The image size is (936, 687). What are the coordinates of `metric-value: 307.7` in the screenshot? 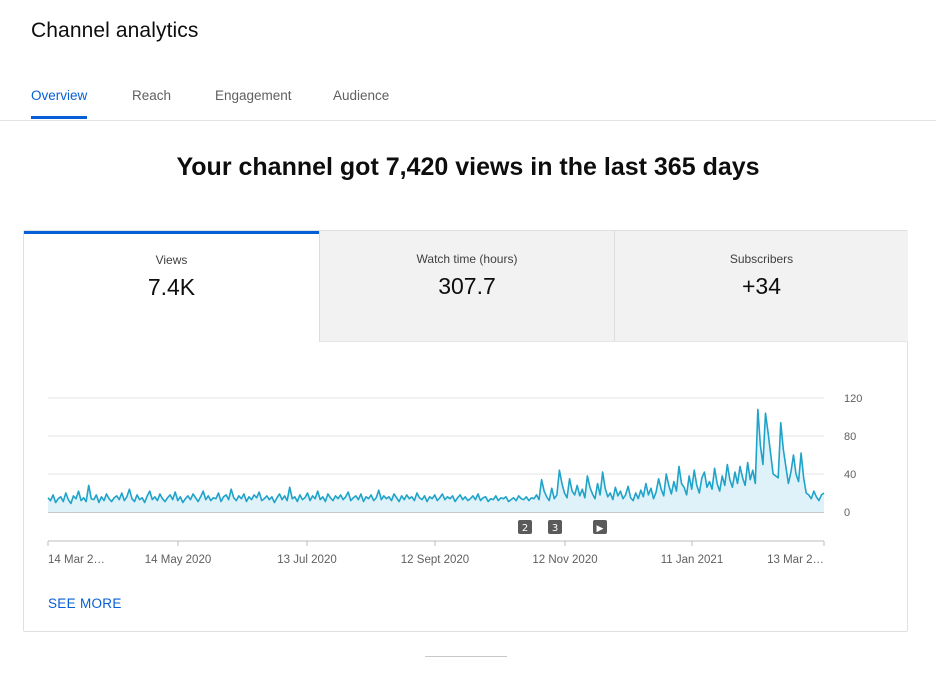 It's located at (467, 286).